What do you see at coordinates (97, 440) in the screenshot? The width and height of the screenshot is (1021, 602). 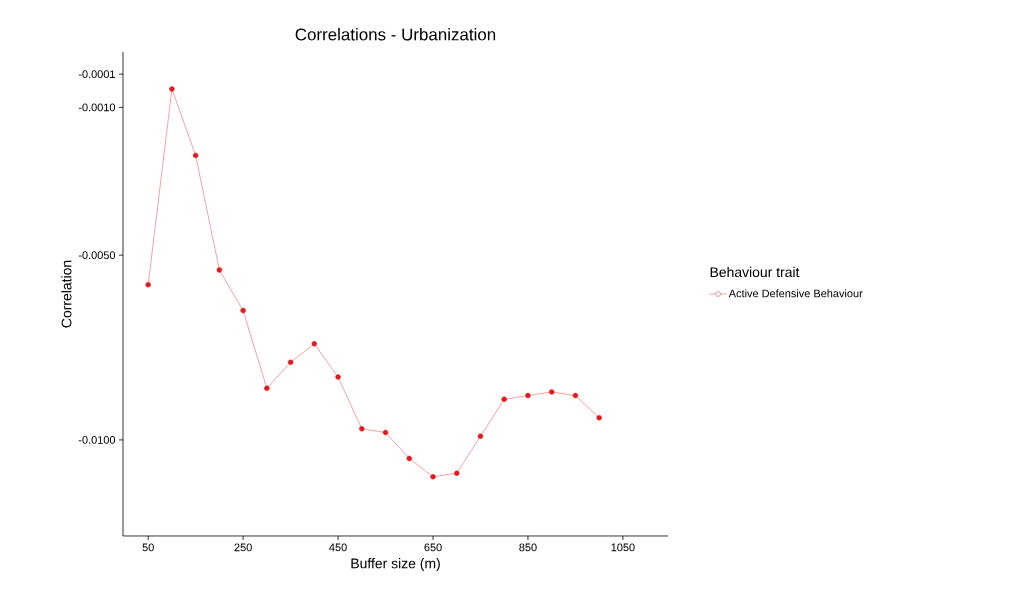 I see `y-tick-label: -0.0100` at bounding box center [97, 440].